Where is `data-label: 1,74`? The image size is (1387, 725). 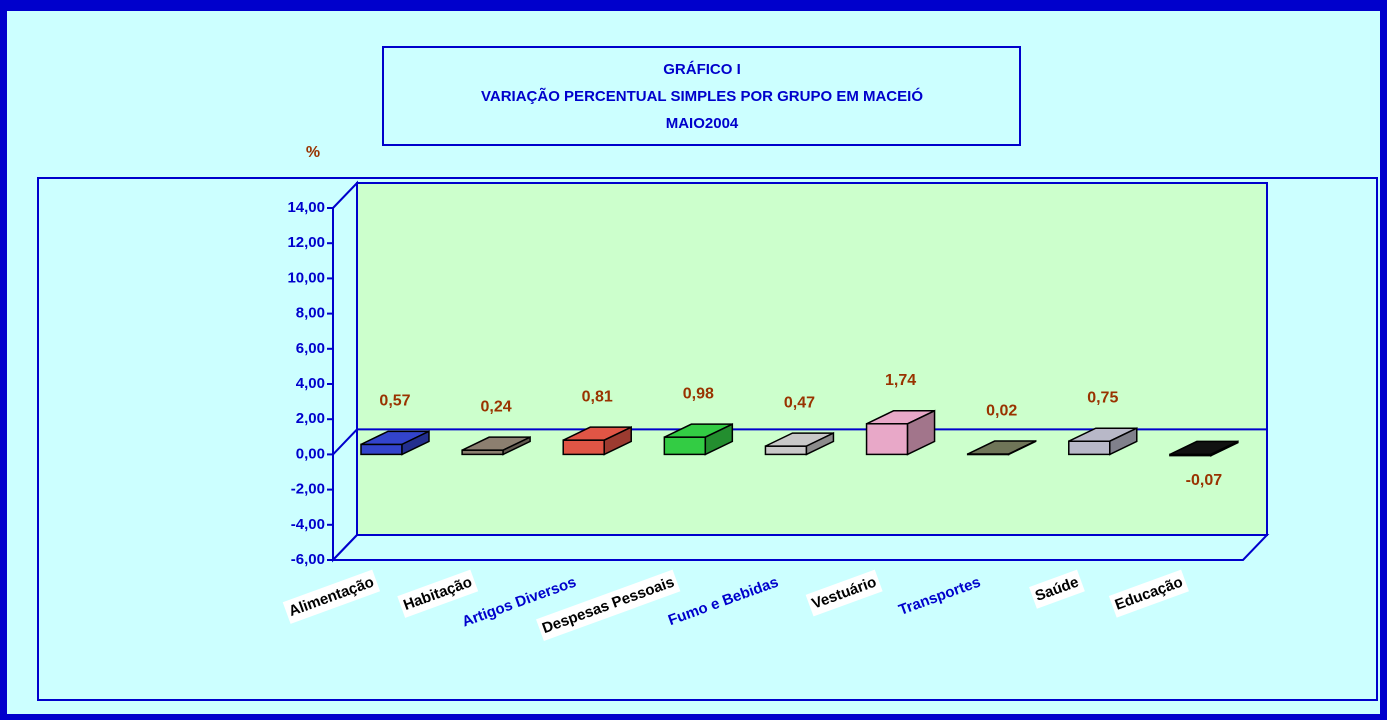
data-label: 1,74 is located at coordinates (900, 380).